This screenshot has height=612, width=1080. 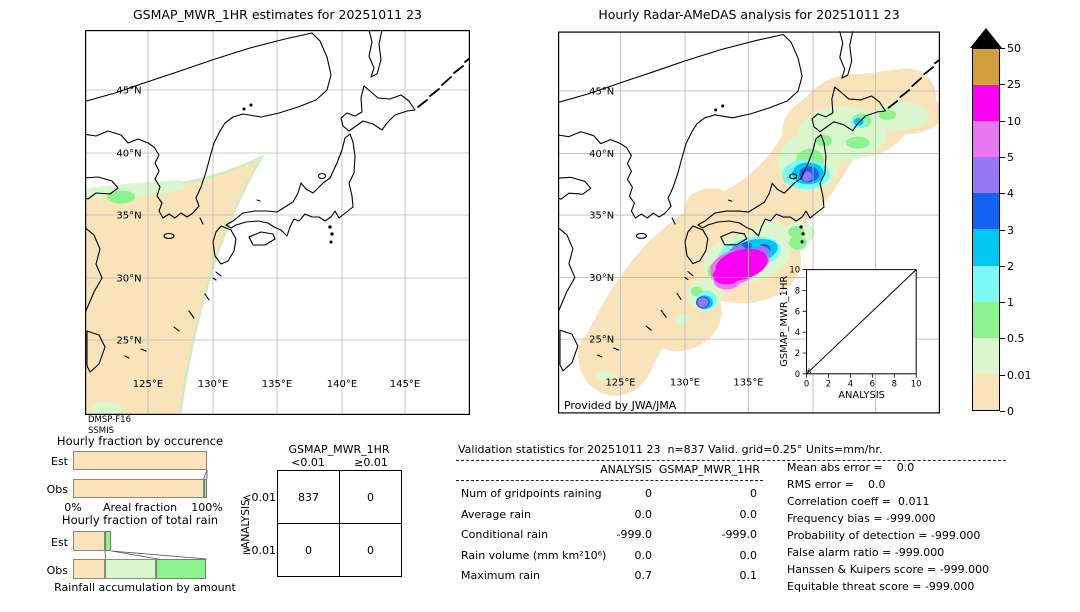 What do you see at coordinates (784, 321) in the screenshot?
I see `inset-ylabel: GSMAP_MWR_1HR` at bounding box center [784, 321].